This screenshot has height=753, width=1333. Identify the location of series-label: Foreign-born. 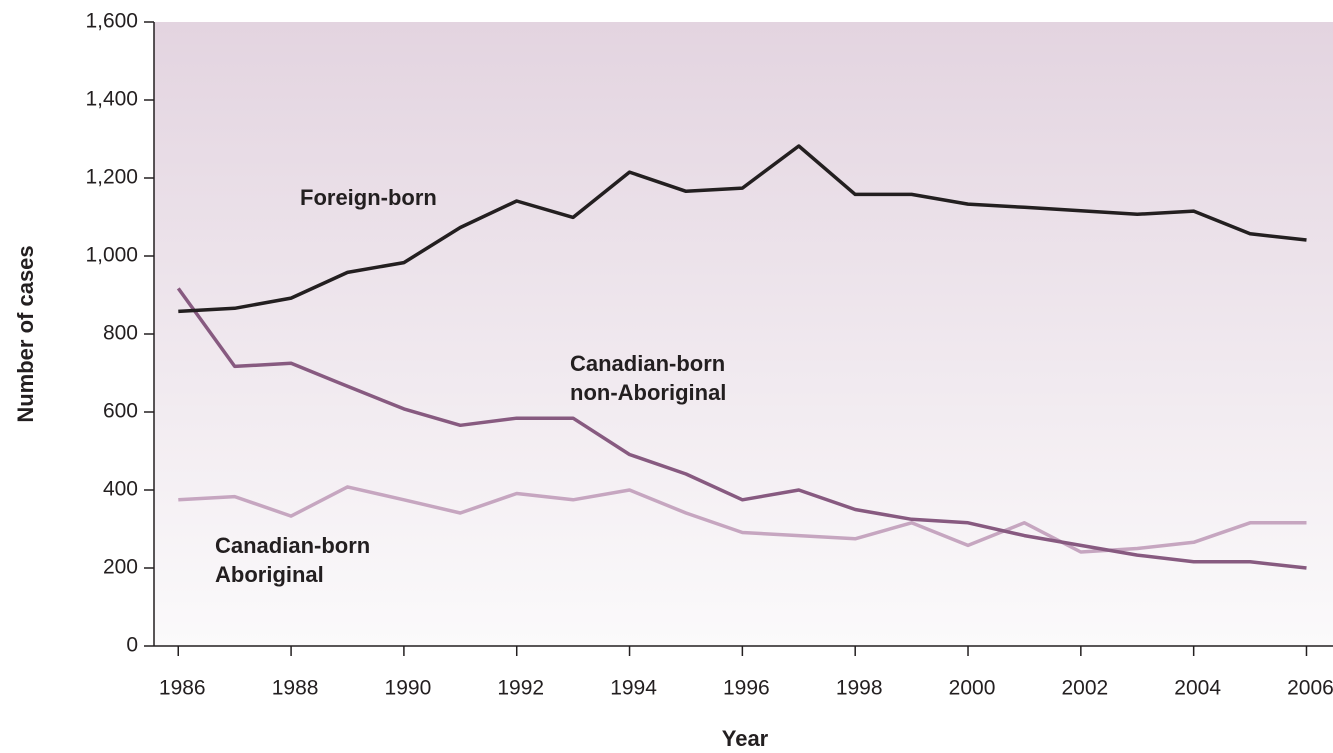
(368, 197).